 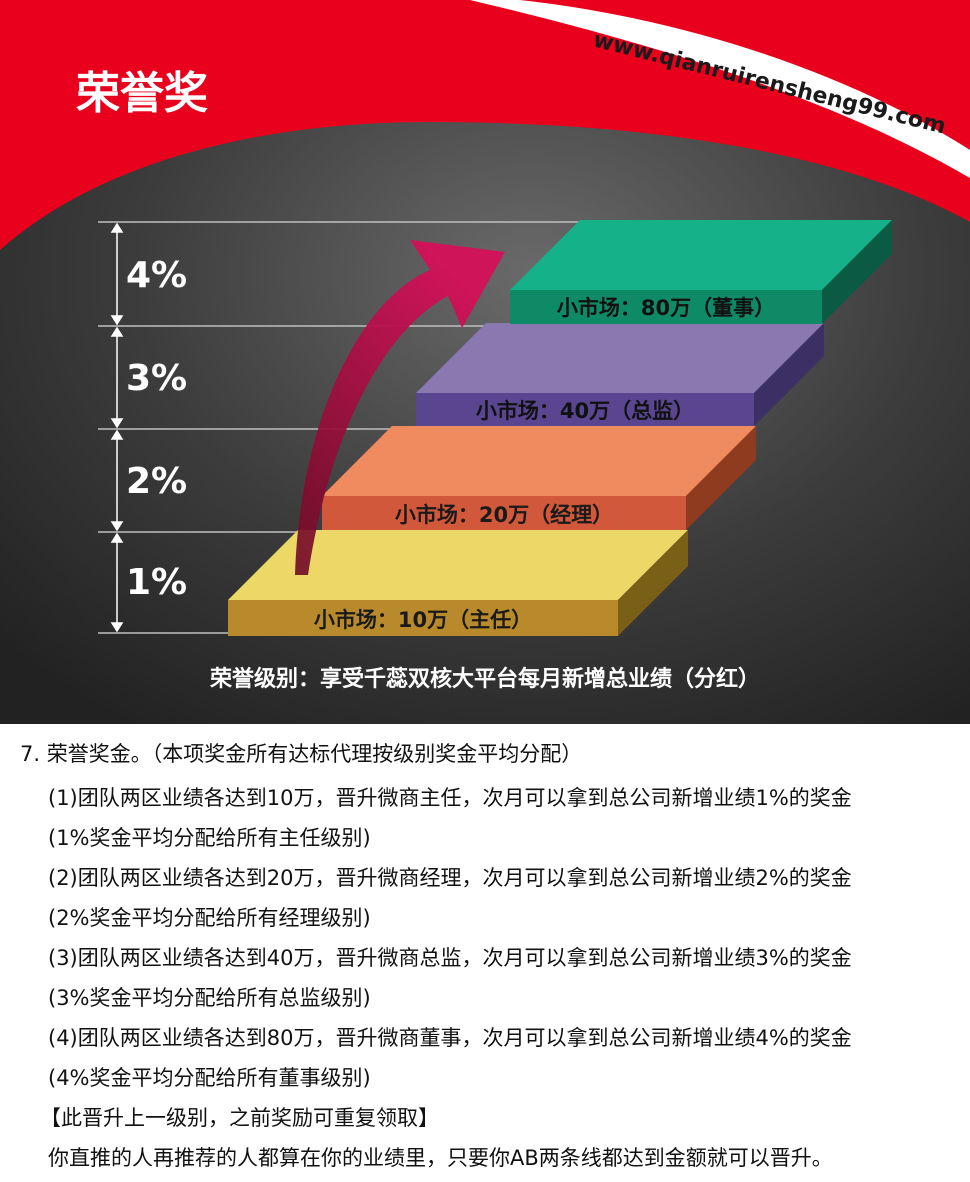 I want to click on step-label-manager: 小市场：20万（经理）, so click(x=504, y=515).